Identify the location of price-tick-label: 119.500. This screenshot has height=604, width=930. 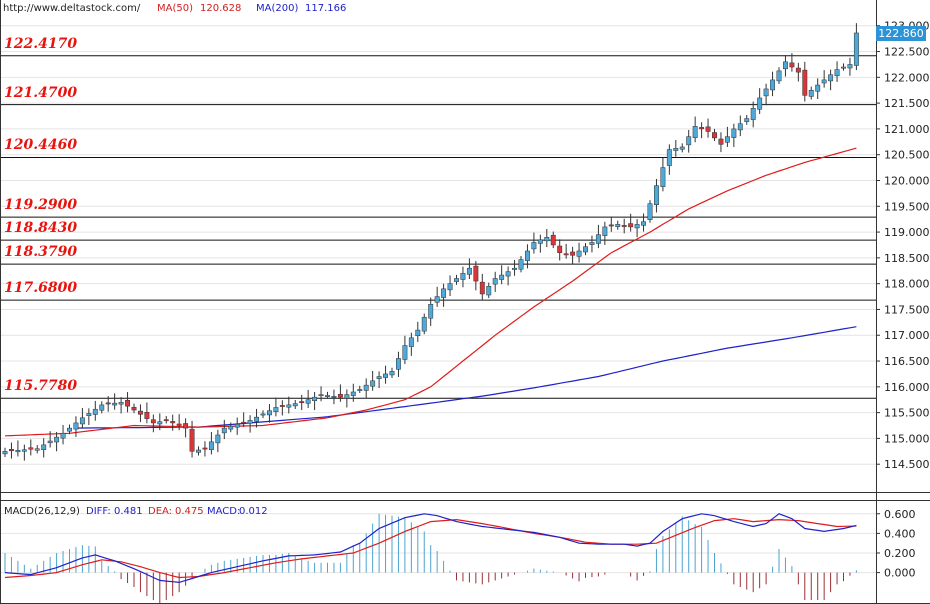
(907, 206).